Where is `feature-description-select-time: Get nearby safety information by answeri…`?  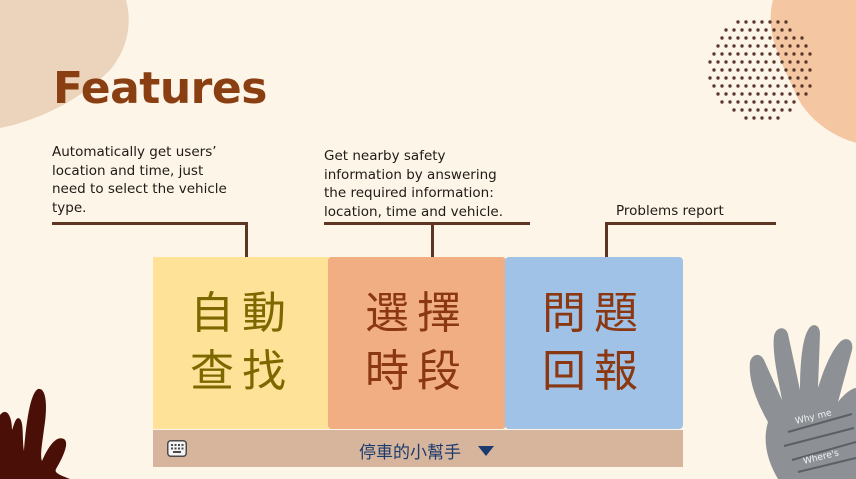 feature-description-select-time: Get nearby safety information by answeri… is located at coordinates (414, 184).